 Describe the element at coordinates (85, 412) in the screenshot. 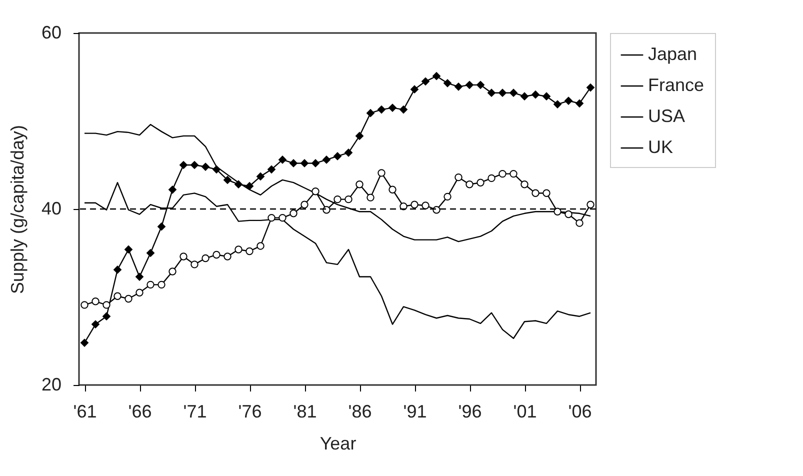

I see `x-tick-label: '61` at that location.